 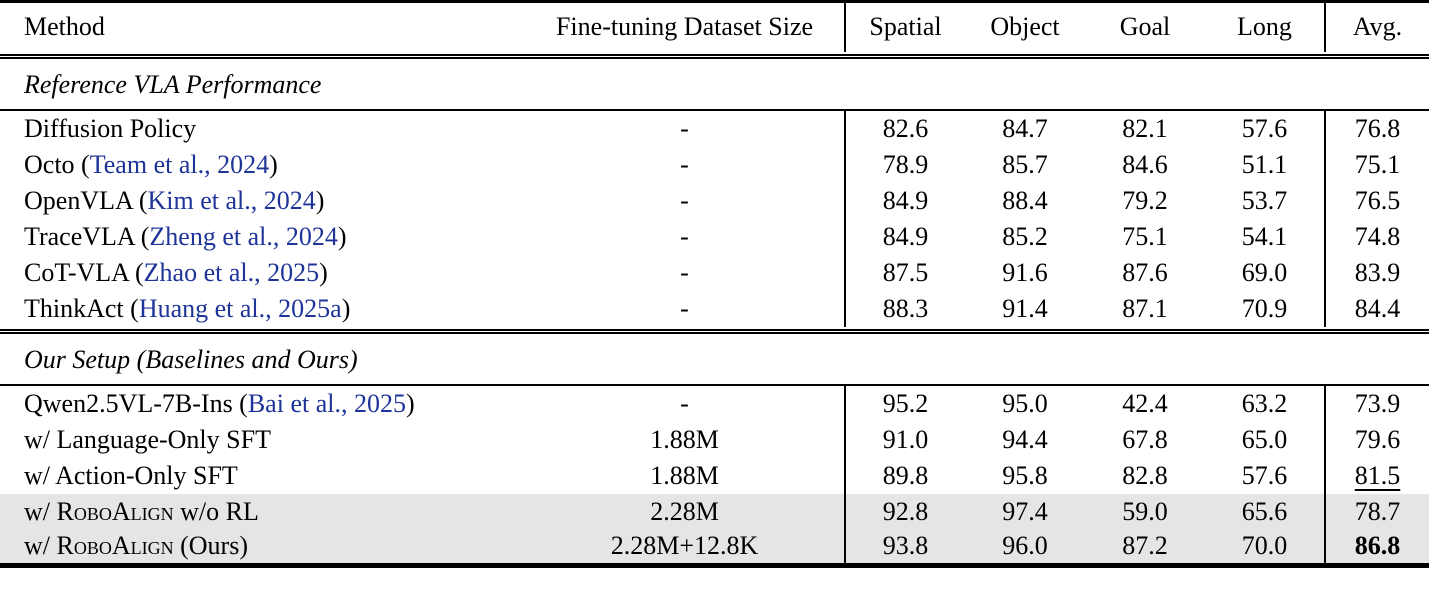 I want to click on method-cell: w/ RoboAlign (Ours), so click(x=262, y=547).